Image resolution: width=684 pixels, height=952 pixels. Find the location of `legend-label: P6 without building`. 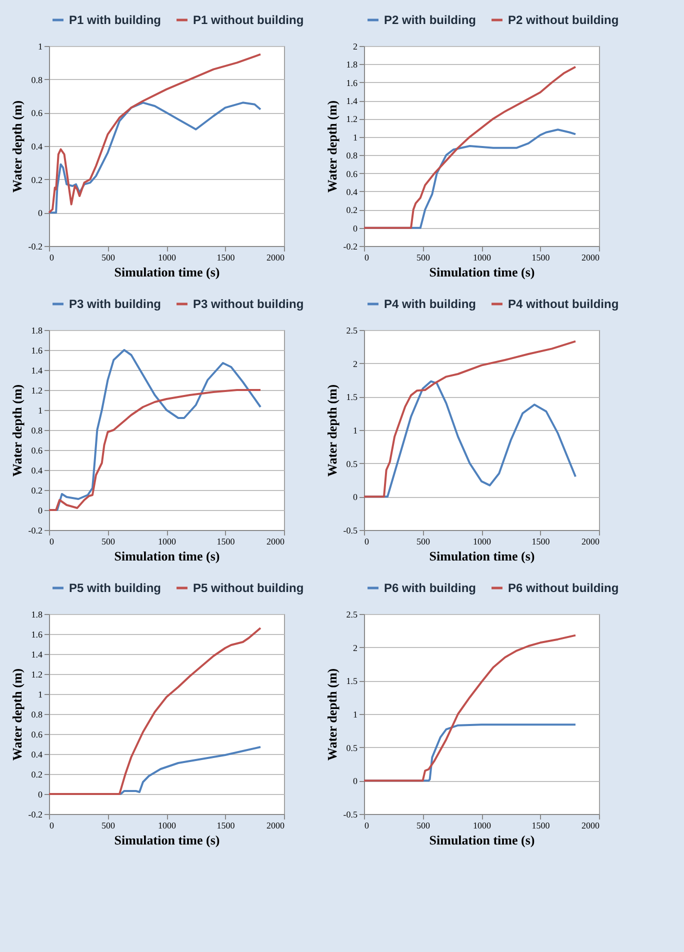

legend-label: P6 without building is located at coordinates (563, 588).